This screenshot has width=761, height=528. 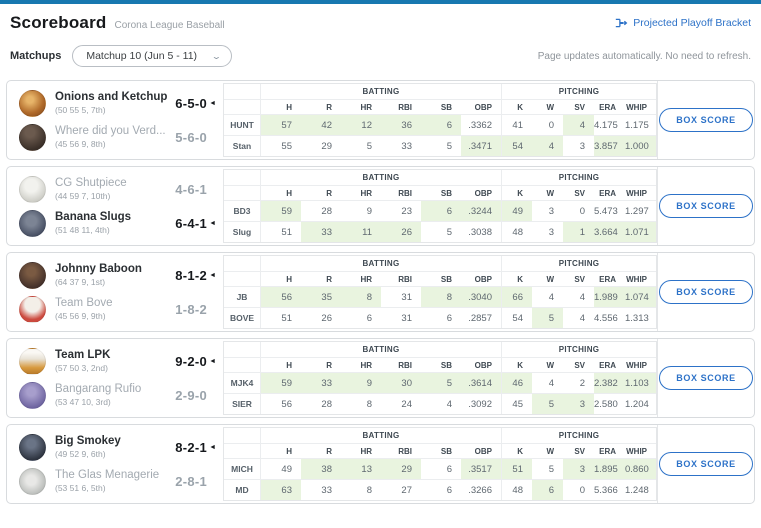 What do you see at coordinates (381, 263) in the screenshot?
I see `batting-group-header: BATTING` at bounding box center [381, 263].